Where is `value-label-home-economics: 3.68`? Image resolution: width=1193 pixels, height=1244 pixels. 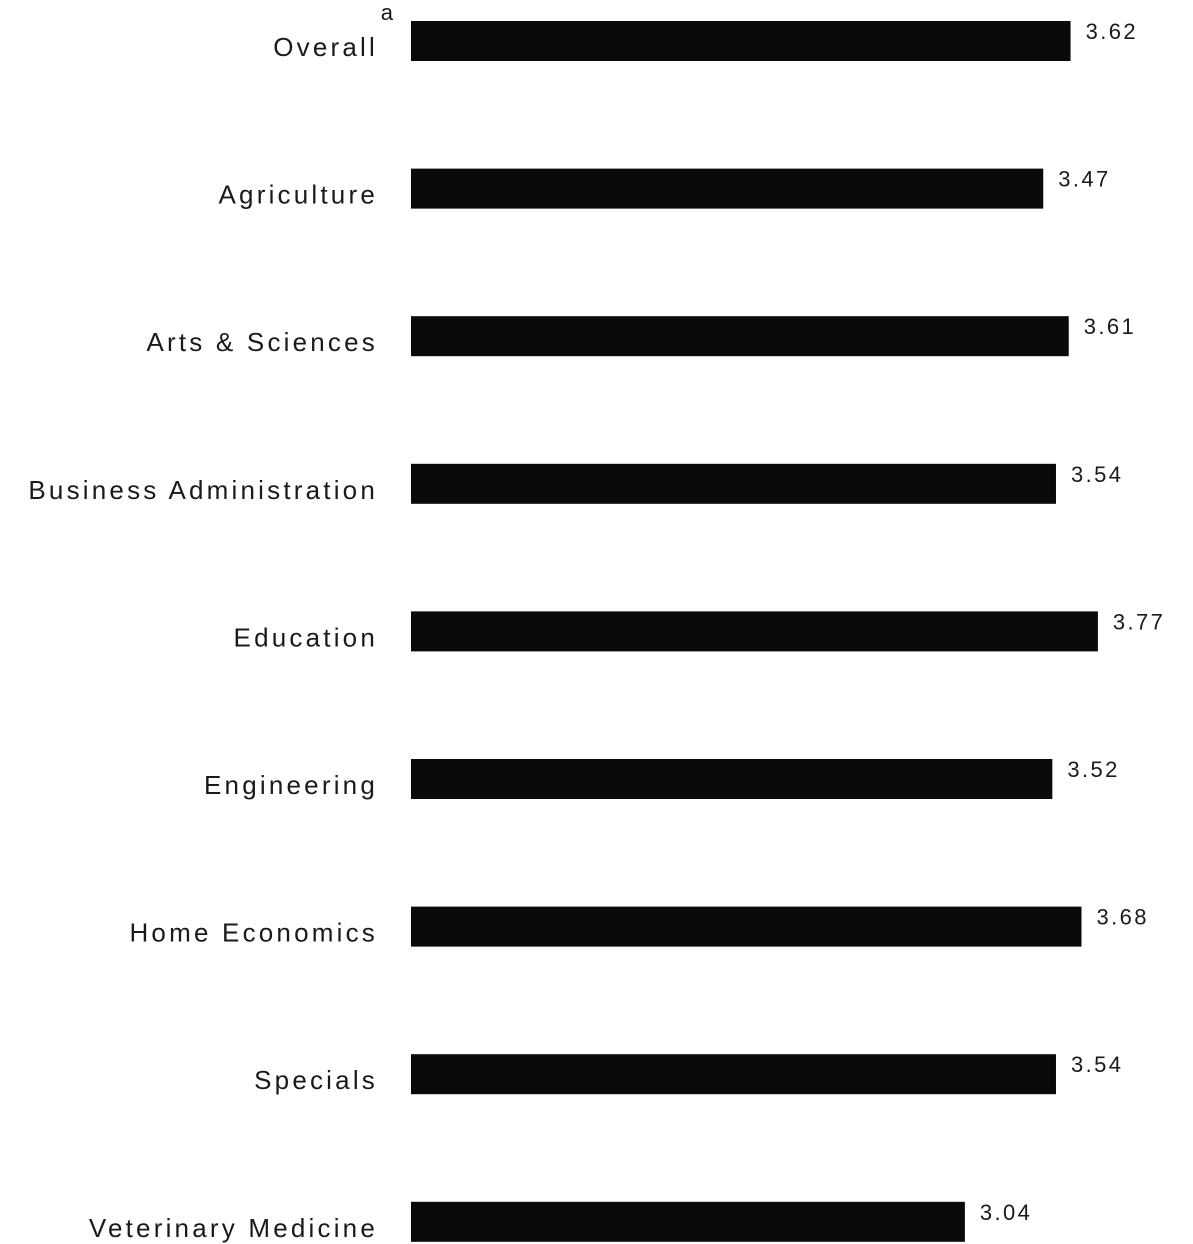 value-label-home-economics: 3.68 is located at coordinates (1122, 917).